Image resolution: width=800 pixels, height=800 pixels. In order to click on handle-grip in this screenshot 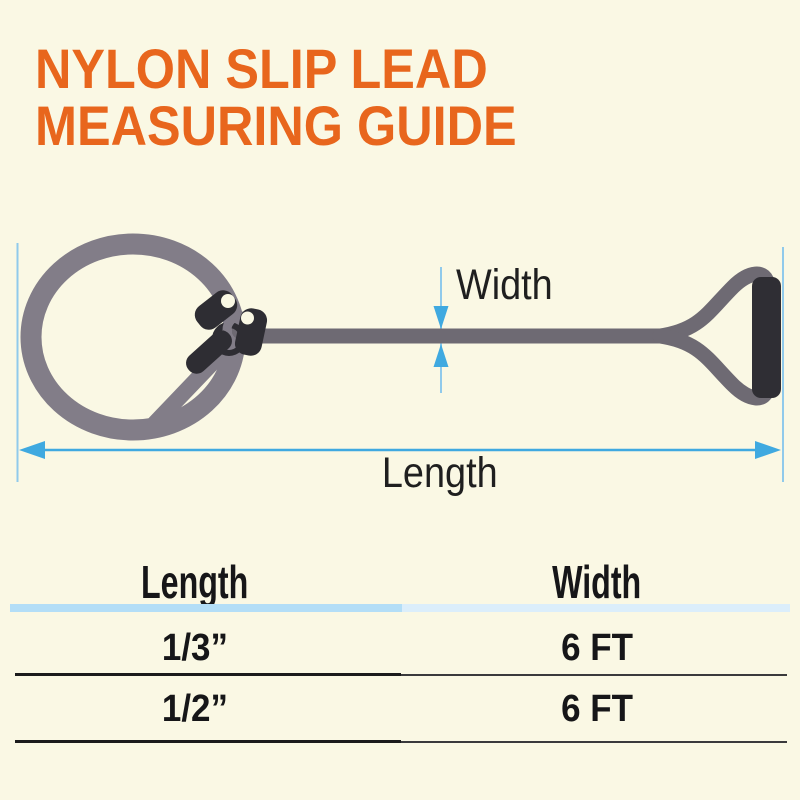, I will do `click(766, 337)`.